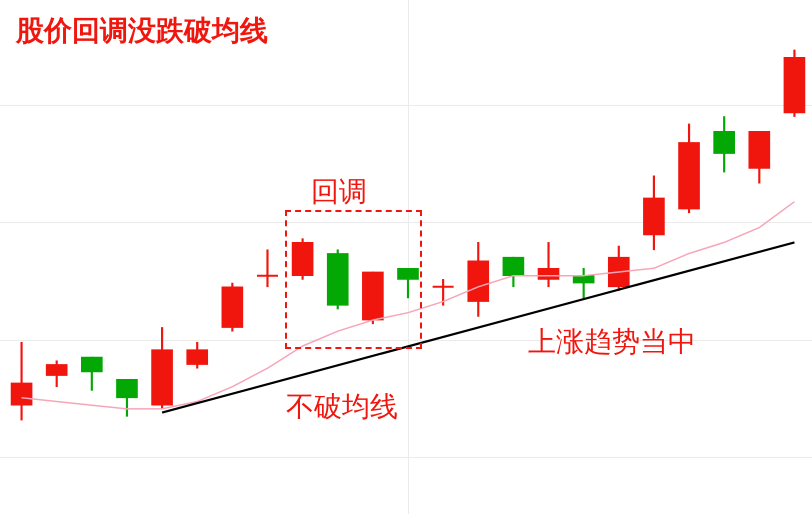 The width and height of the screenshot is (812, 514). What do you see at coordinates (339, 192) in the screenshot?
I see `annotation: 回调` at bounding box center [339, 192].